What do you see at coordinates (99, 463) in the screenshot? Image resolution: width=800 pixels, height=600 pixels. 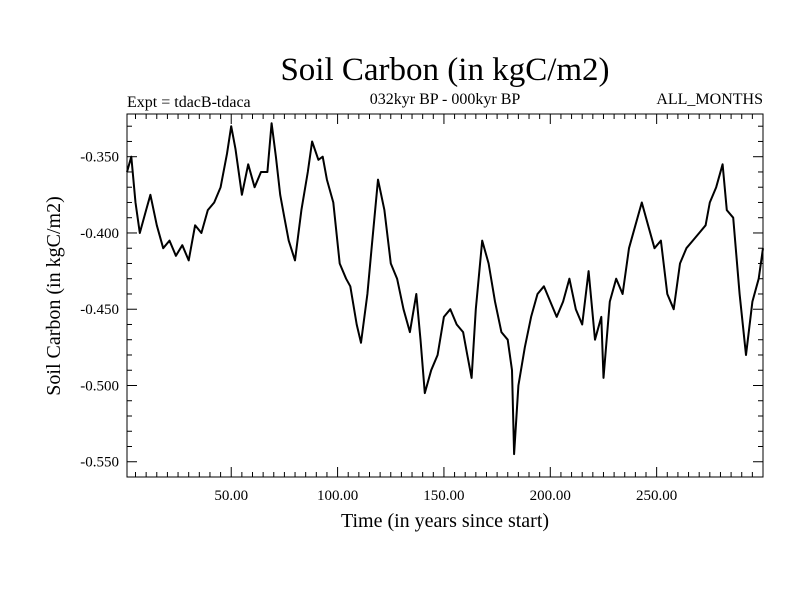 I see `y-tick-label: -0.550` at bounding box center [99, 463].